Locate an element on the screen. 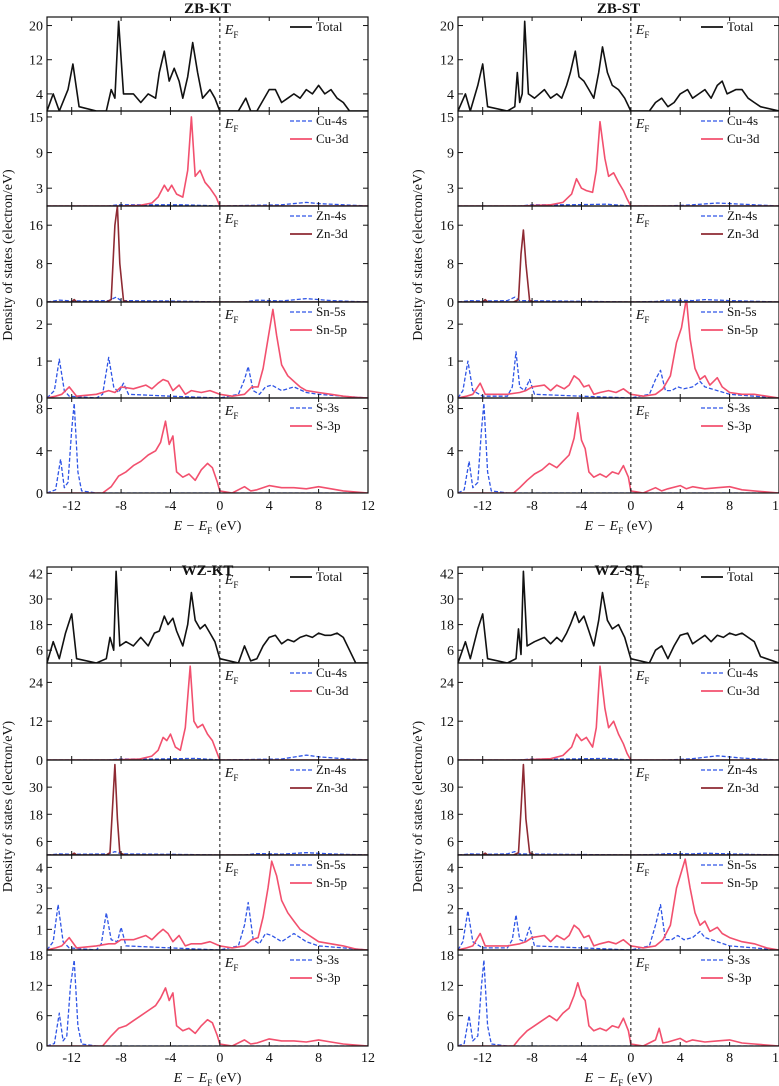 The height and width of the screenshot is (1086, 779). panel-4: EF Sn-5s Sn-5p 1 2 3 4 is located at coordinates (613, 902).